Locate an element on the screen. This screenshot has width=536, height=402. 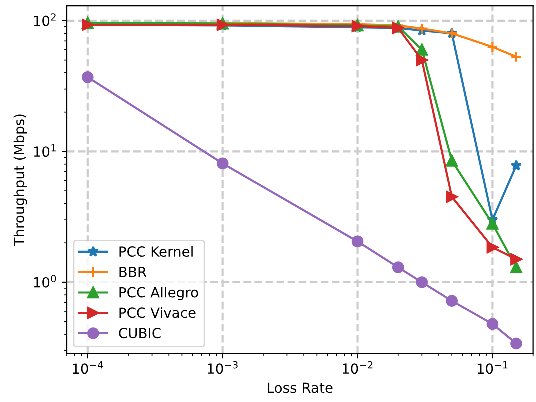
y-axis-title: Throughput (Mbps) is located at coordinates (21, 180).